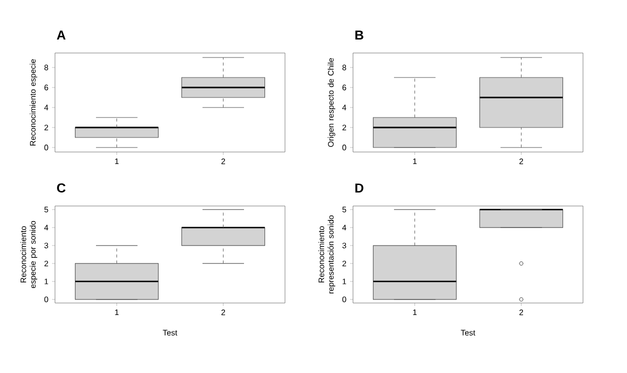  Describe the element at coordinates (61, 35) in the screenshot. I see `chart-title: A` at that location.